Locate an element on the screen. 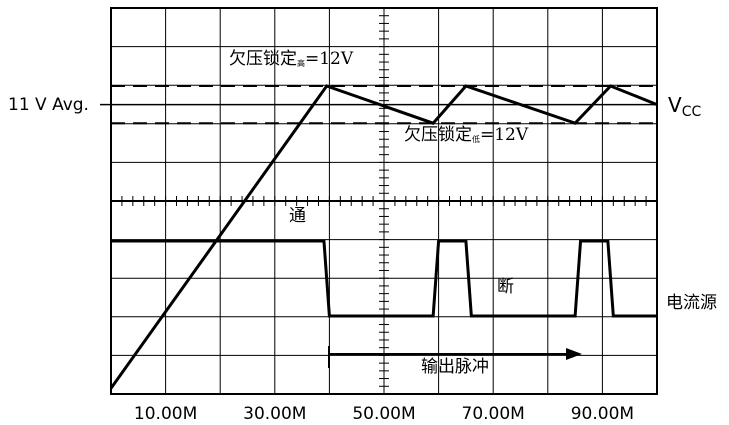 Image resolution: width=729 pixels, height=425 pixels. x-tick-label: 50.00M is located at coordinates (383, 414).